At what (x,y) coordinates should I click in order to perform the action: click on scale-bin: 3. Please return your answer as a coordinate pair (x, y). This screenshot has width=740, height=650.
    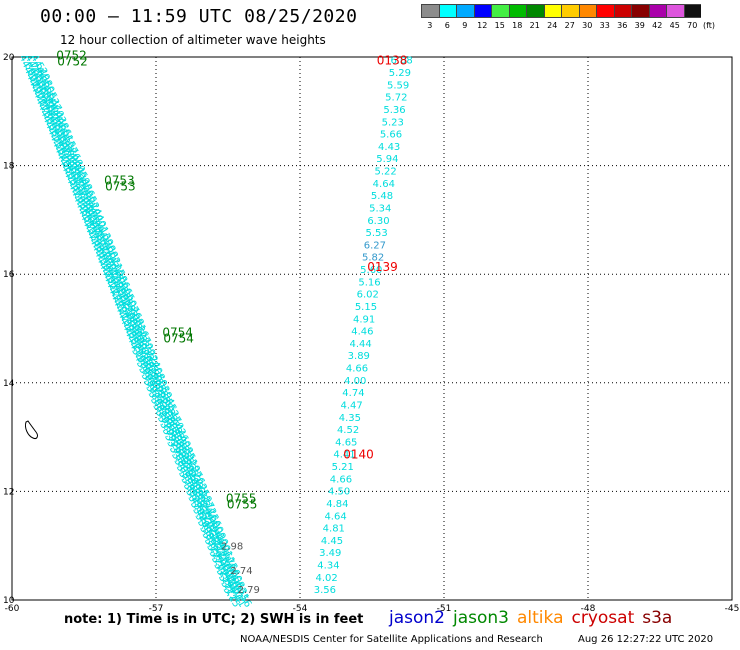
    Looking at the image, I should click on (430, 17).